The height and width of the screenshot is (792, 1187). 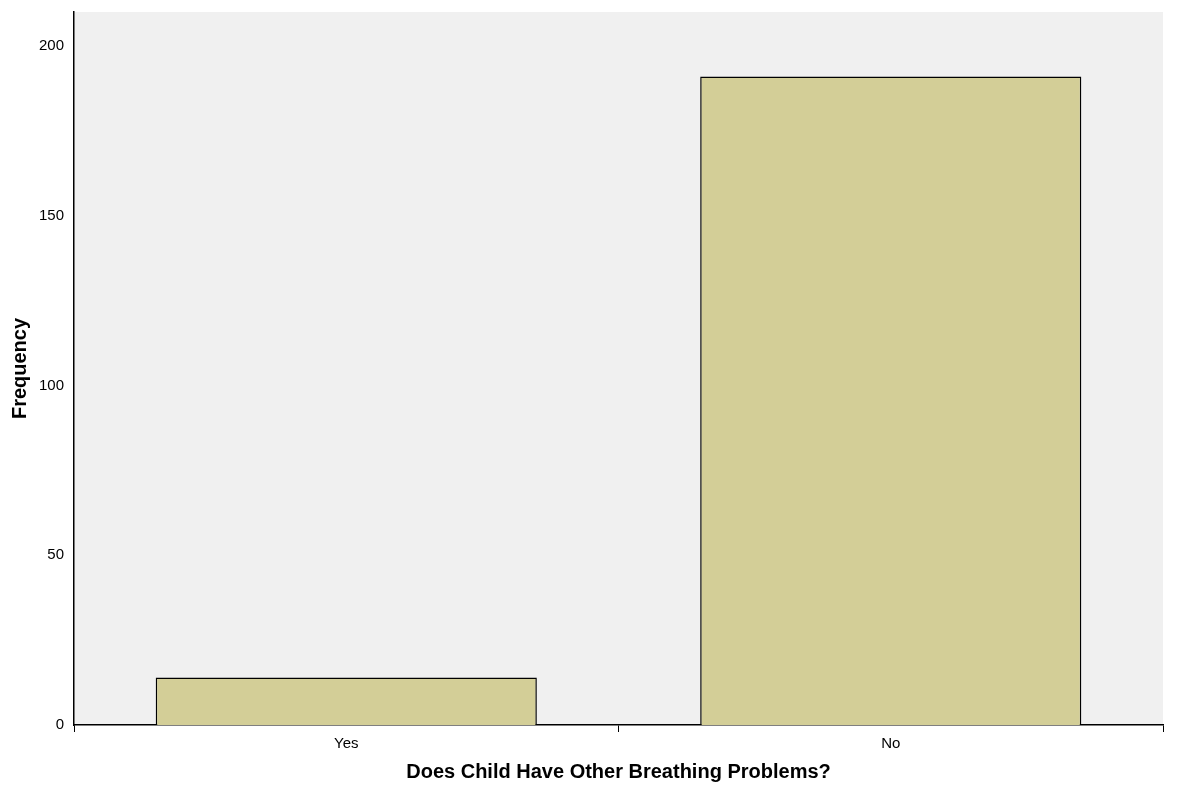 What do you see at coordinates (56, 554) in the screenshot?
I see `y-tick-label: 50` at bounding box center [56, 554].